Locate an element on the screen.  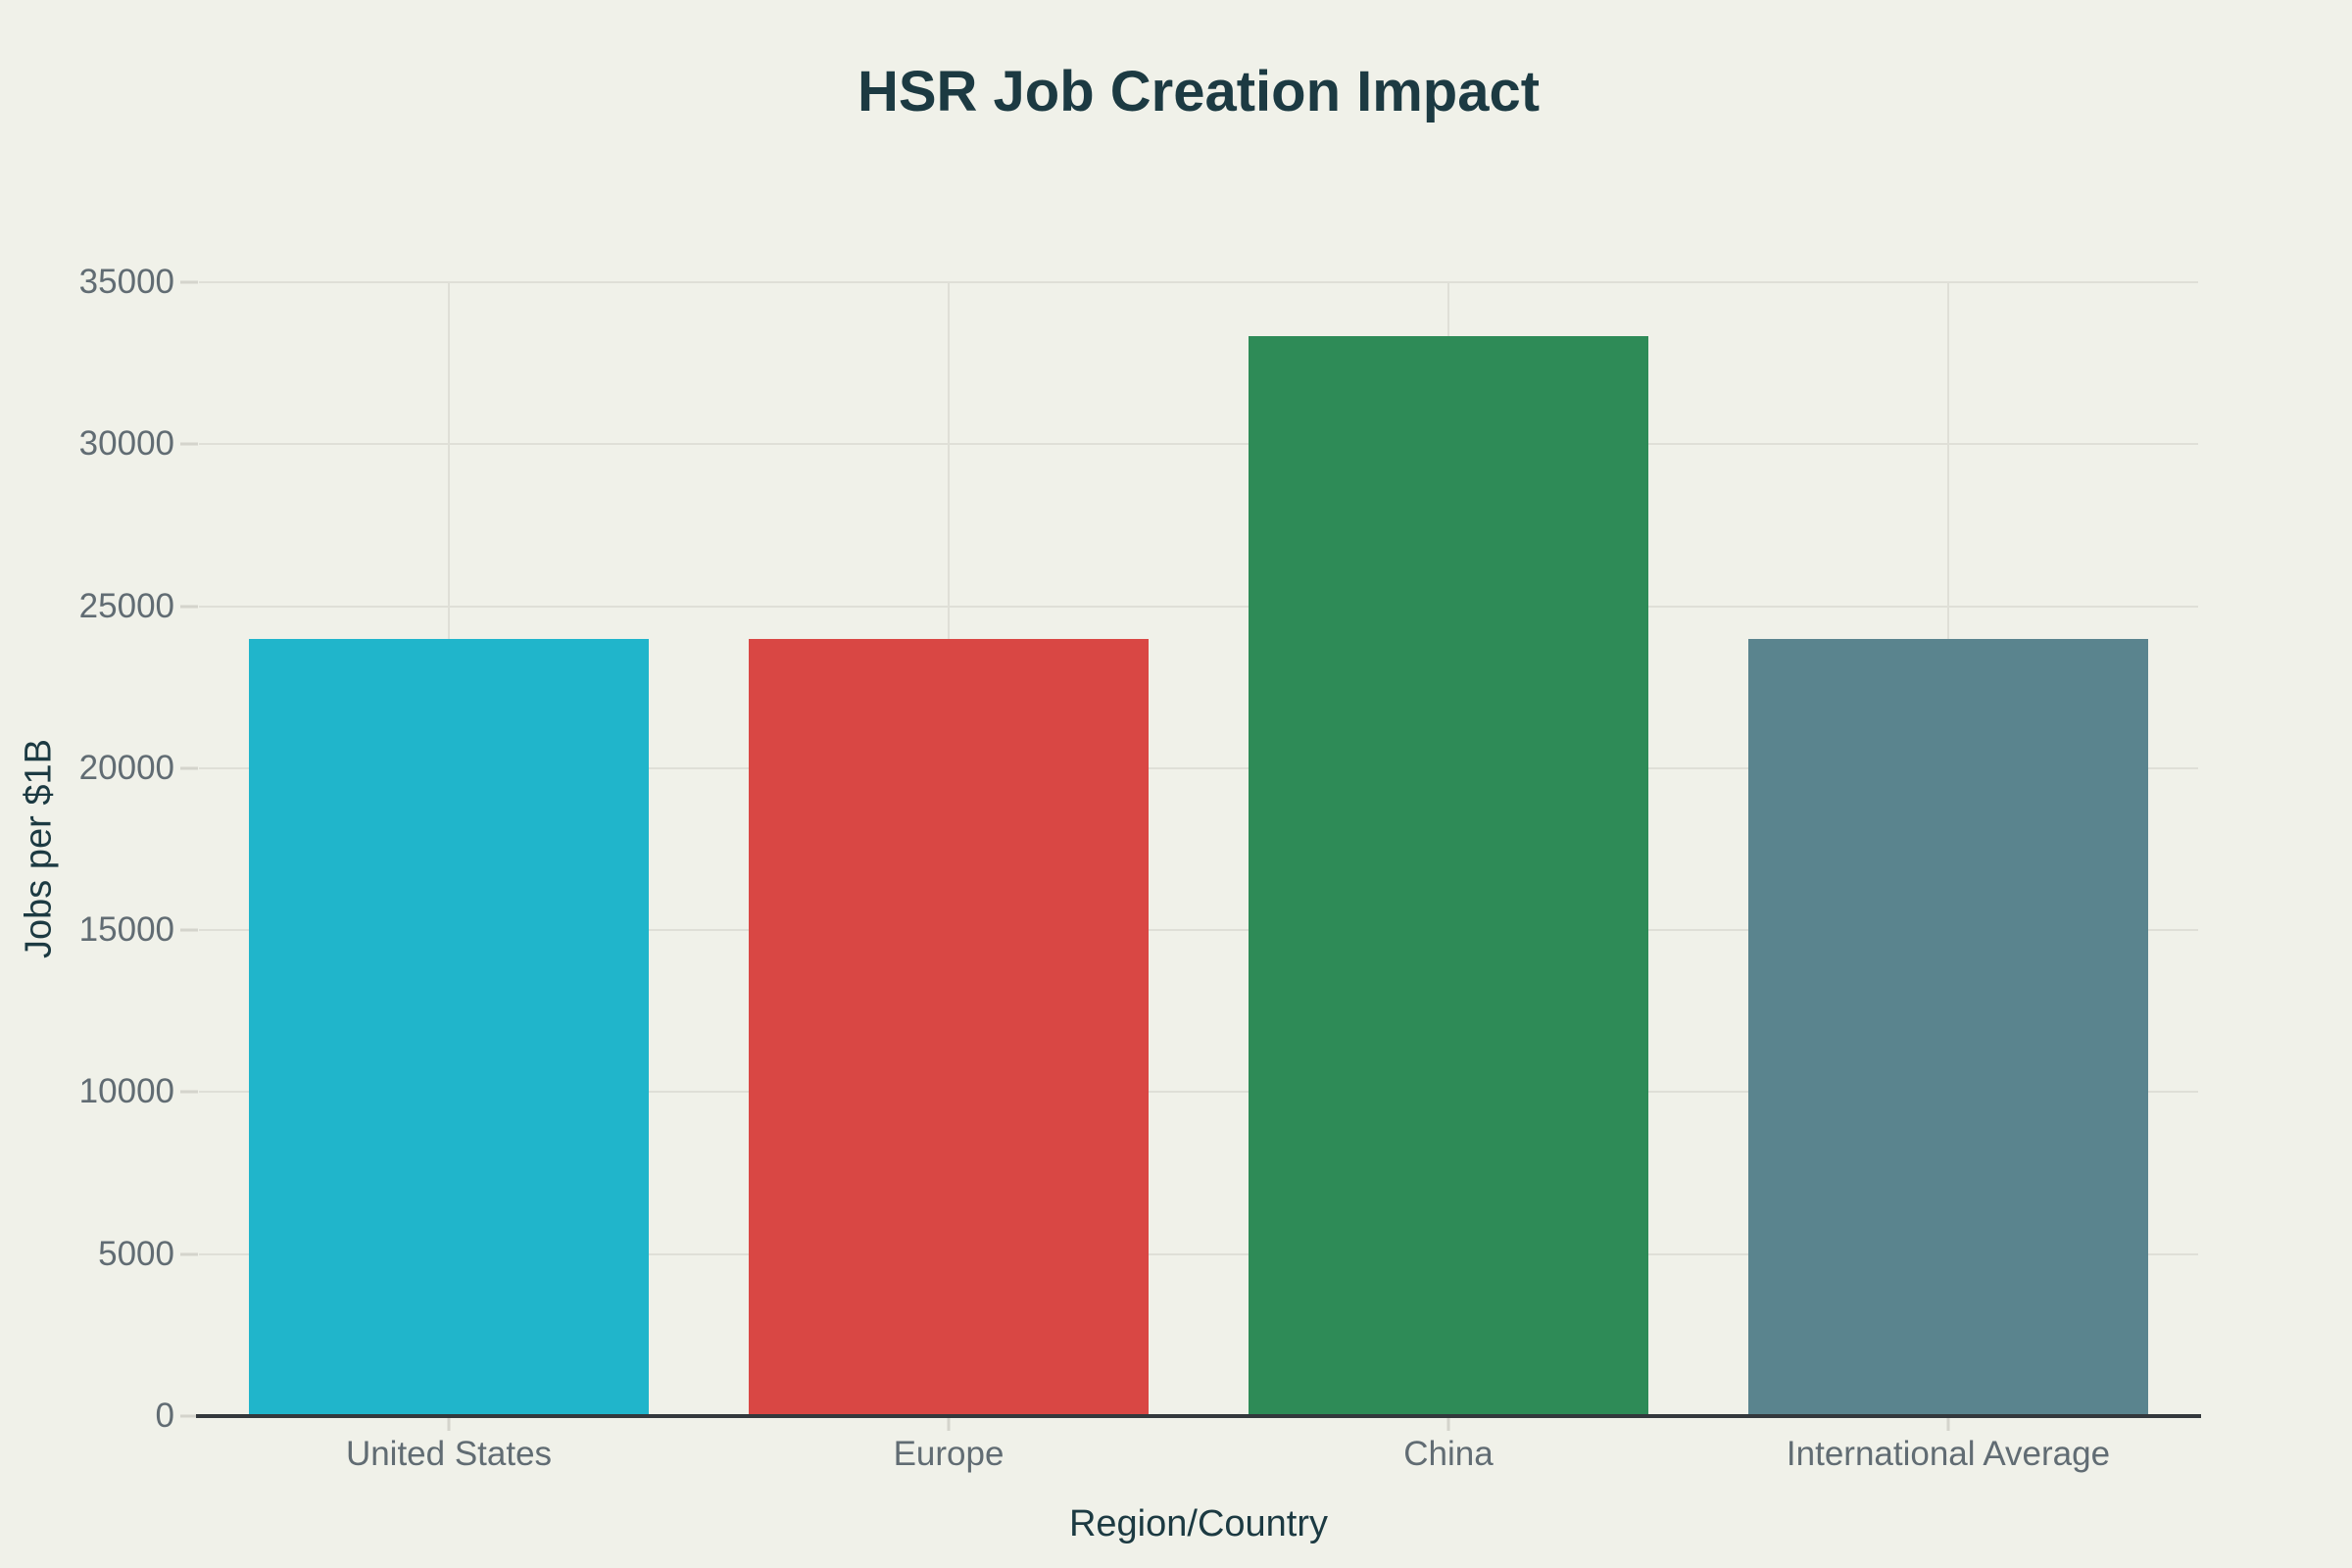
x-tick-label-united-states: United States is located at coordinates (449, 1454).